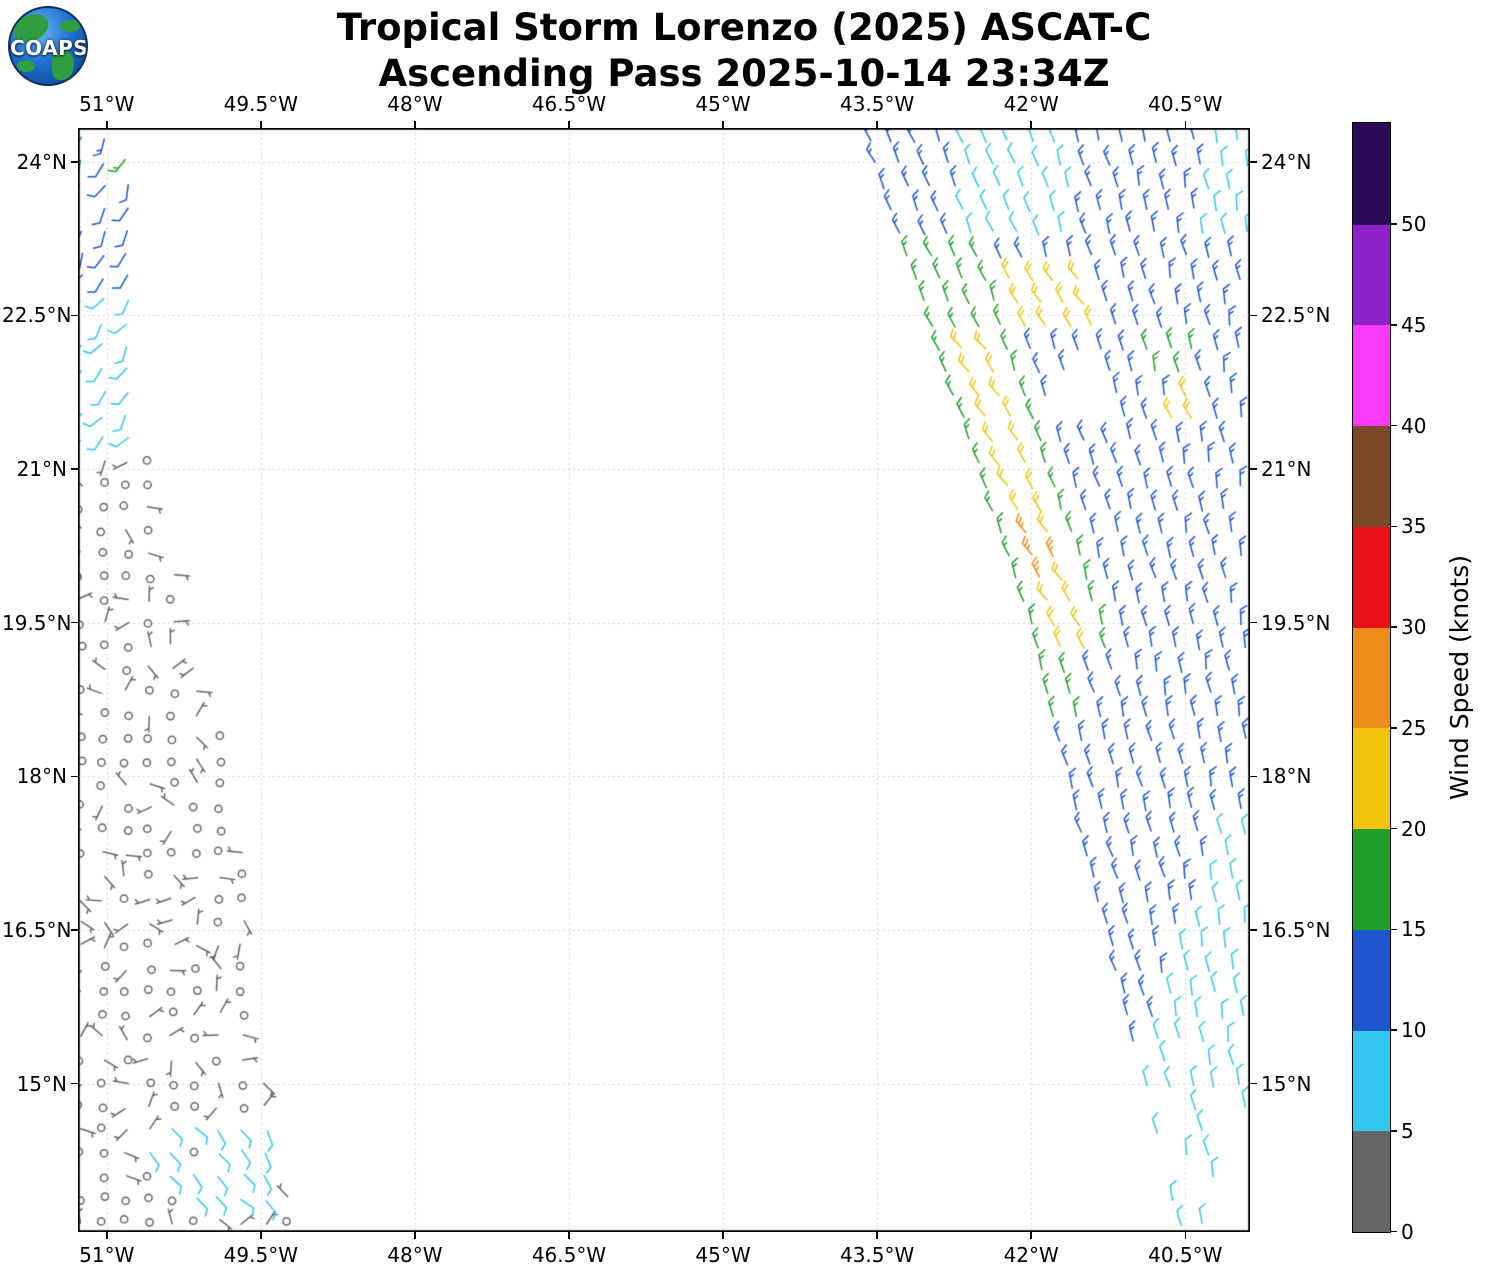 The image size is (1487, 1264). I want to click on globe-icon: COAPS, so click(48, 46).